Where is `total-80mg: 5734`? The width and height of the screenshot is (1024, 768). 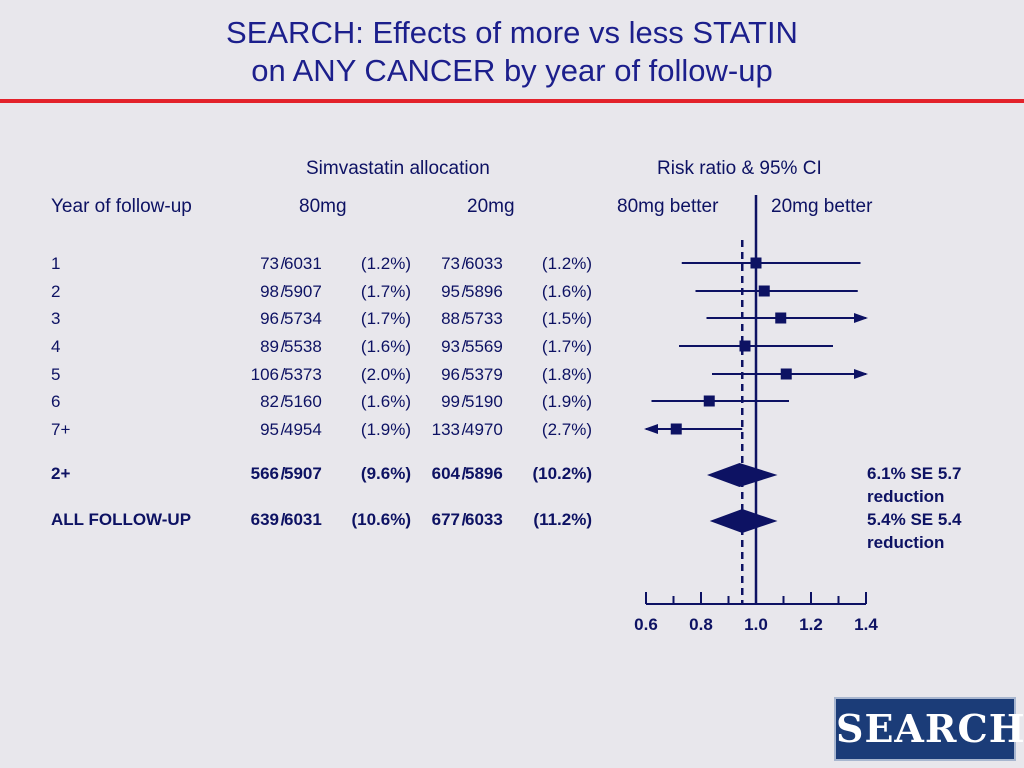
total-80mg: 5734 is located at coordinates (303, 318).